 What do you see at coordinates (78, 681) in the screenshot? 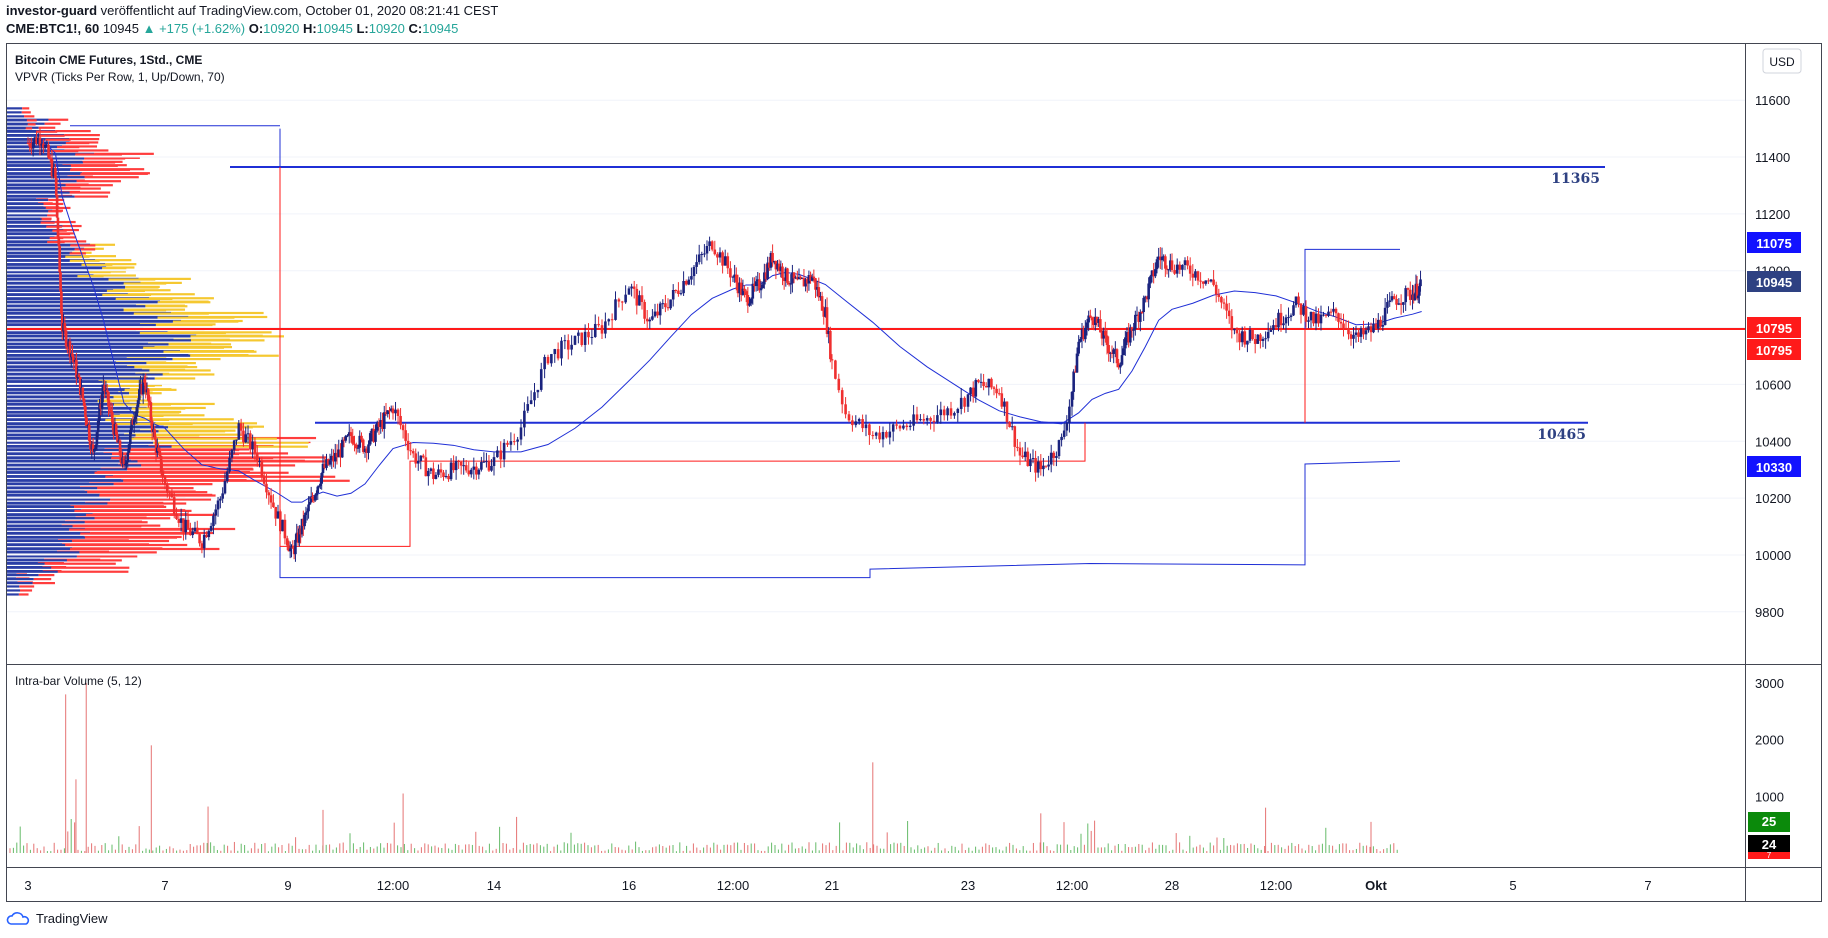
I see `volume-legend: Intra-bar Volume (5, 12)` at bounding box center [78, 681].